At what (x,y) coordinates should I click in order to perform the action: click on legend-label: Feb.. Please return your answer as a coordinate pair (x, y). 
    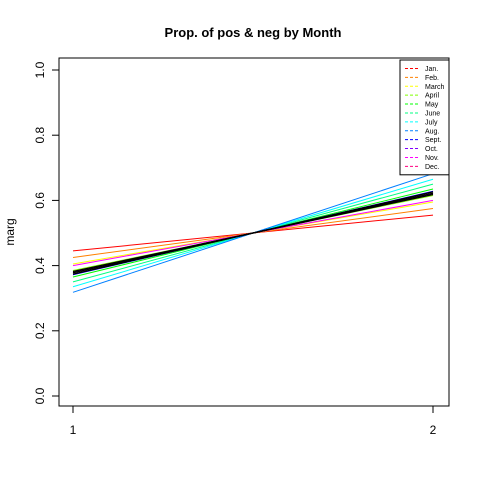
    Looking at the image, I should click on (432, 78).